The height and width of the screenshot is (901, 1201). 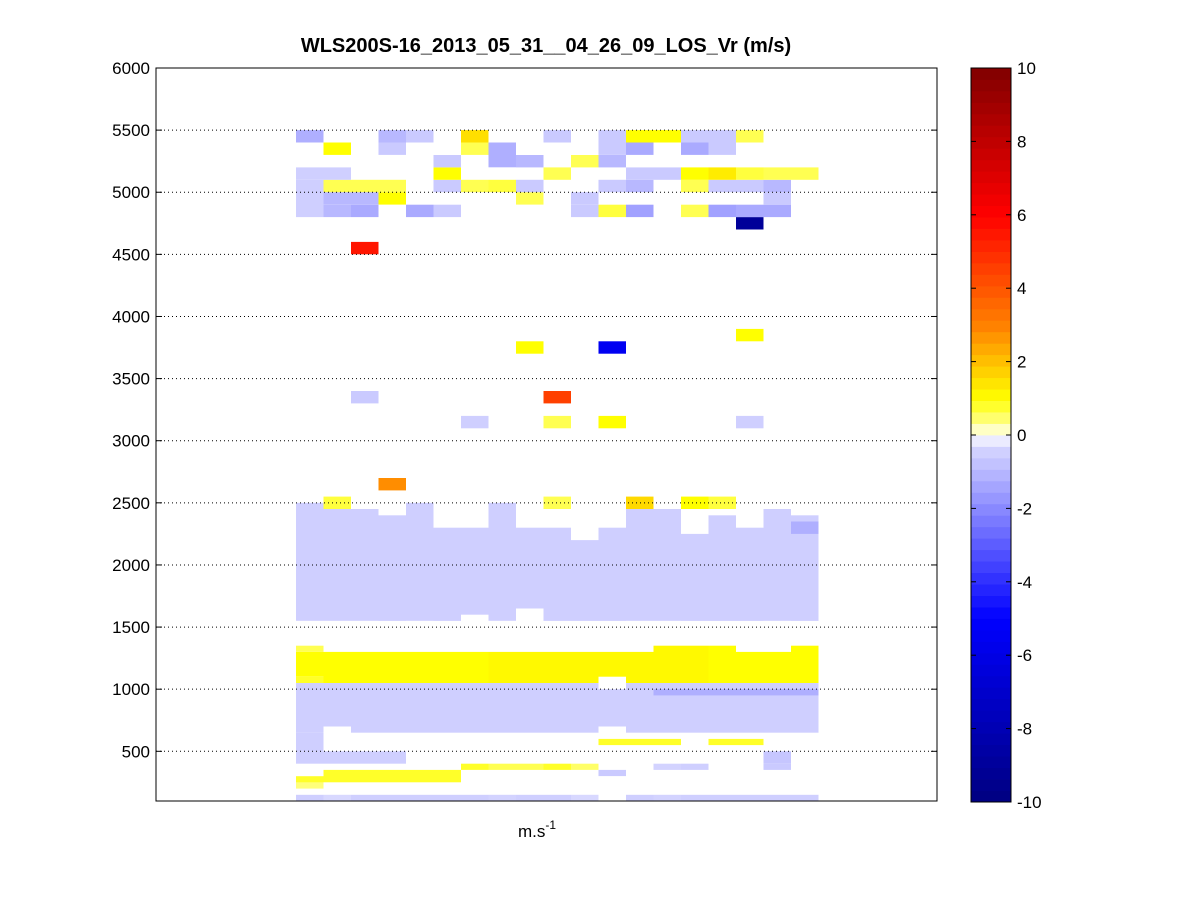 I want to click on y-tick-label: 2000, so click(x=131, y=565).